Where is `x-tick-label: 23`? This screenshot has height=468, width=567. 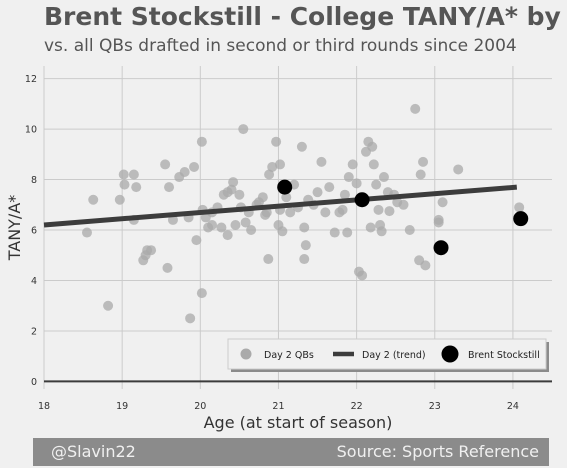
x-tick-label: 23 is located at coordinates (435, 406).